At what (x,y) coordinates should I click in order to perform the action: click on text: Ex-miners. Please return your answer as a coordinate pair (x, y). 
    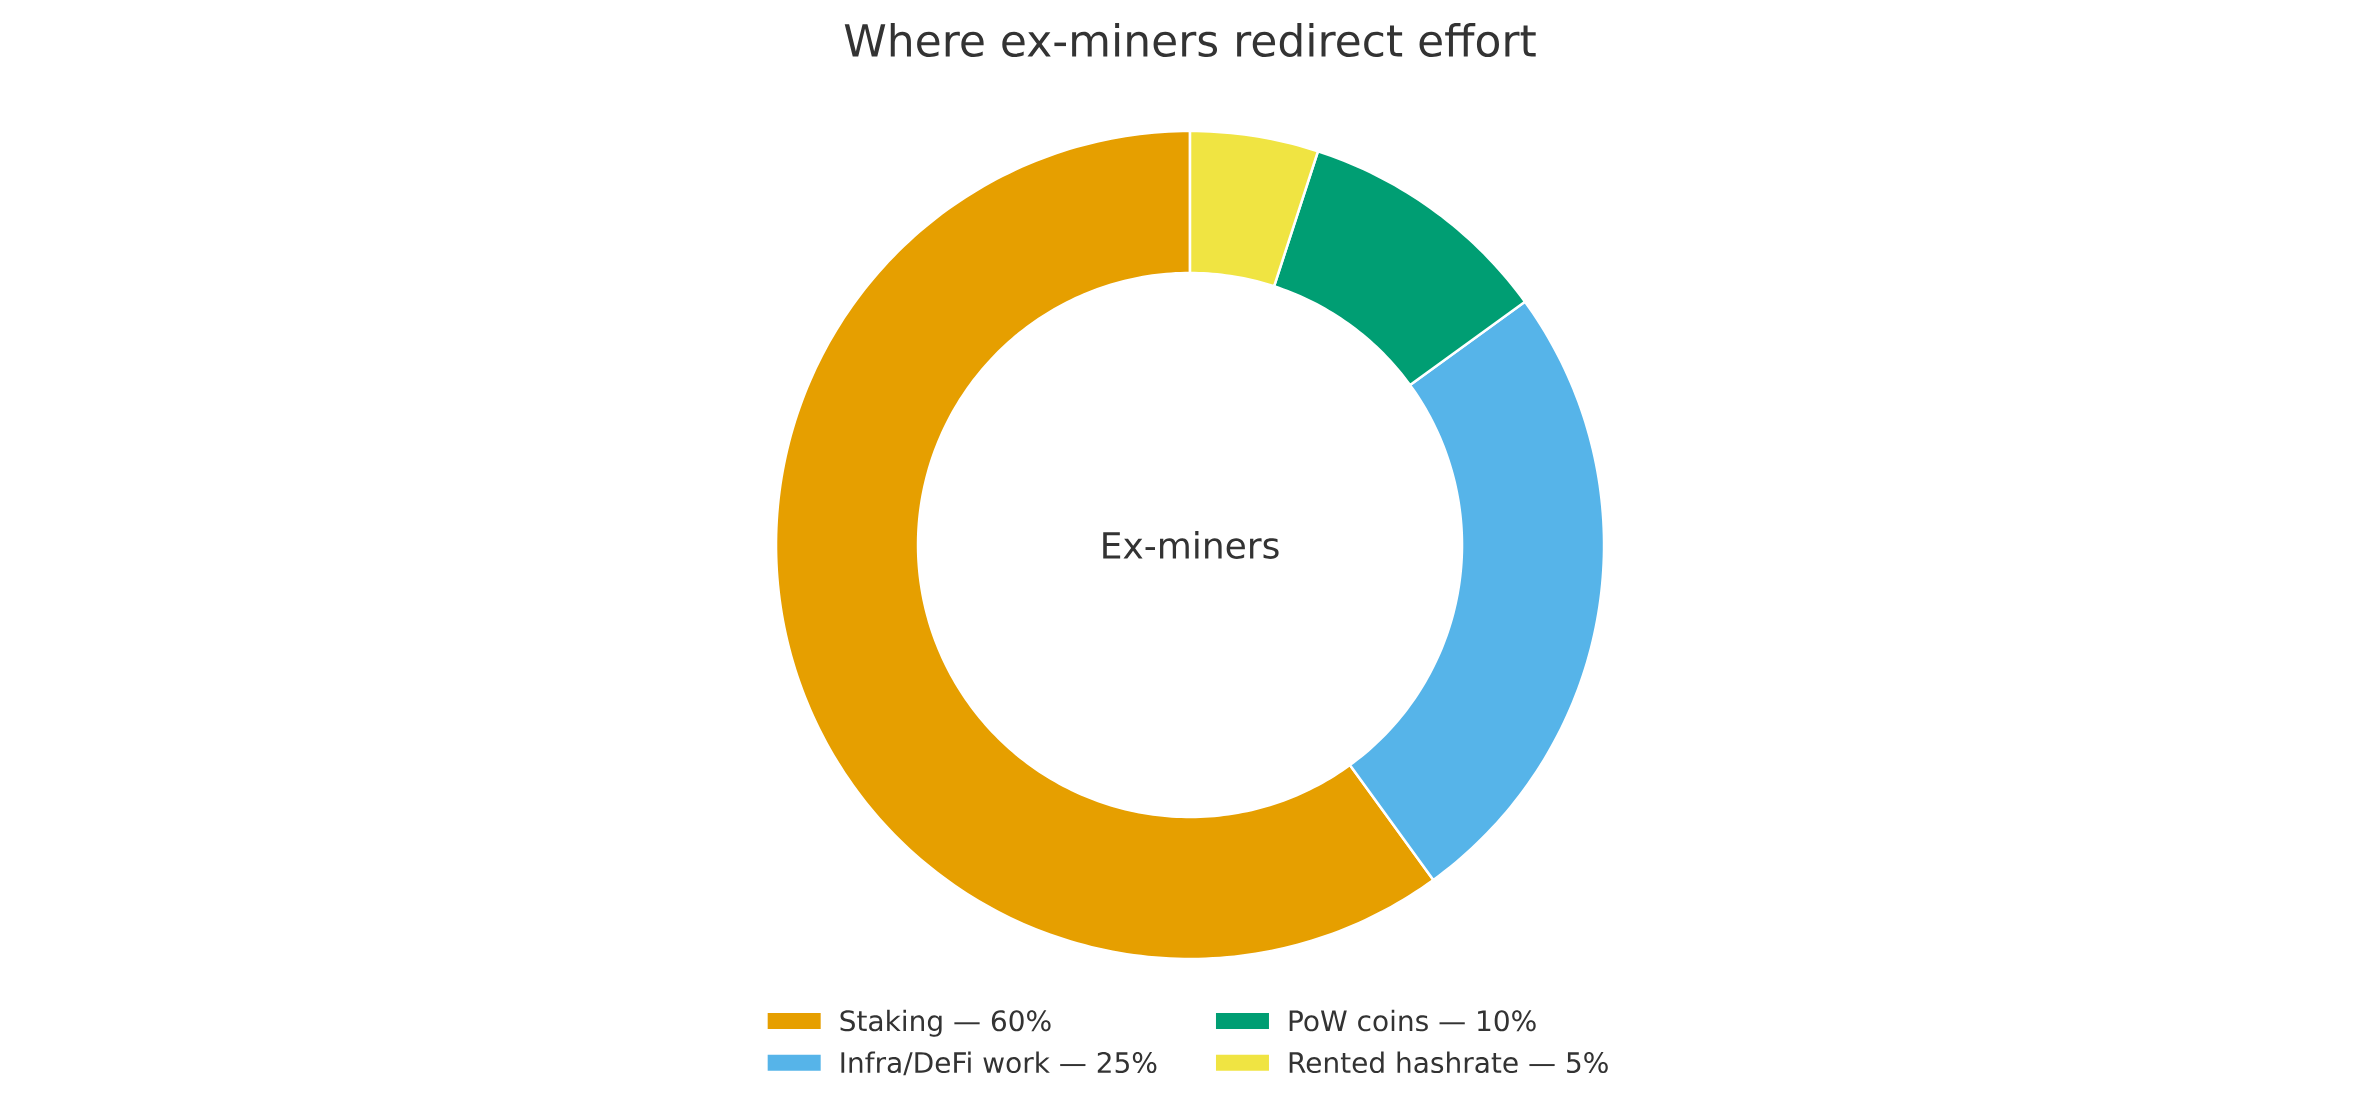
    Looking at the image, I should click on (1191, 545).